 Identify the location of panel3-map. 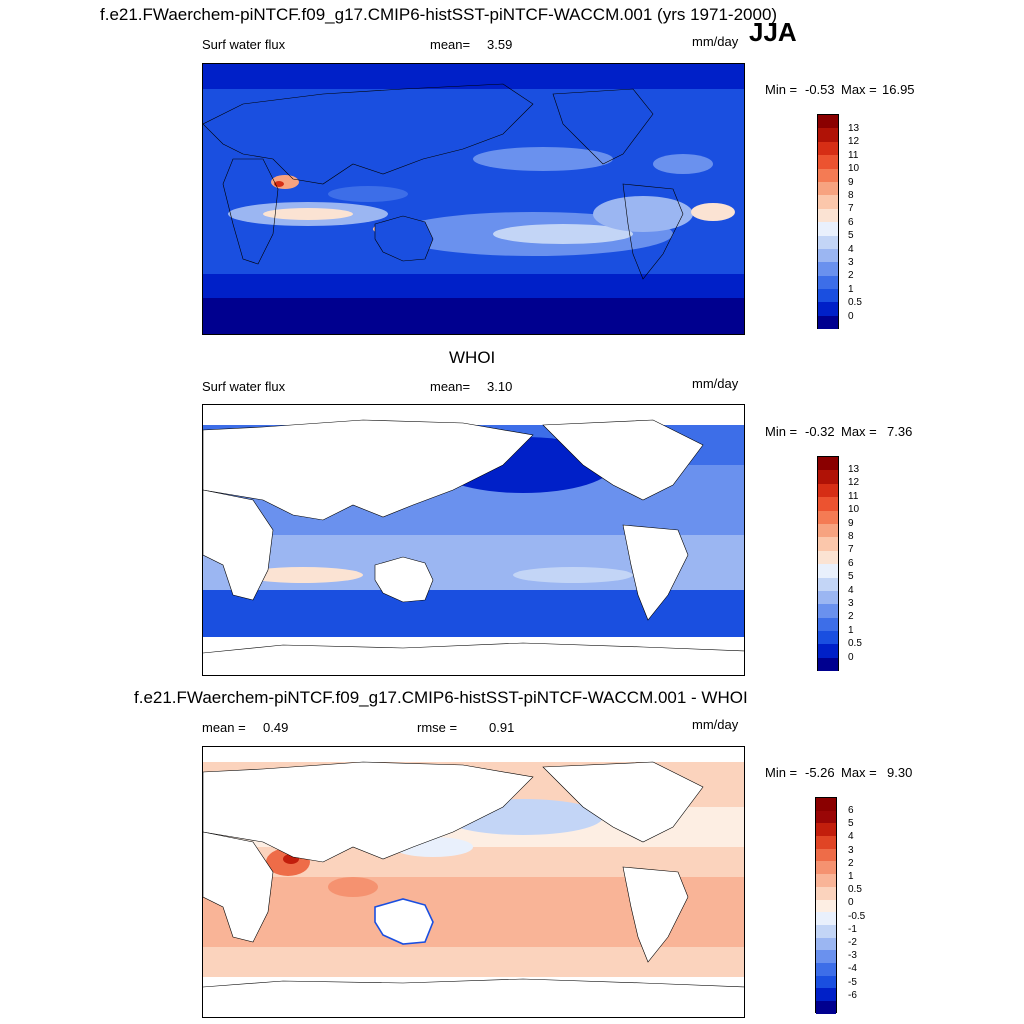
(473, 882).